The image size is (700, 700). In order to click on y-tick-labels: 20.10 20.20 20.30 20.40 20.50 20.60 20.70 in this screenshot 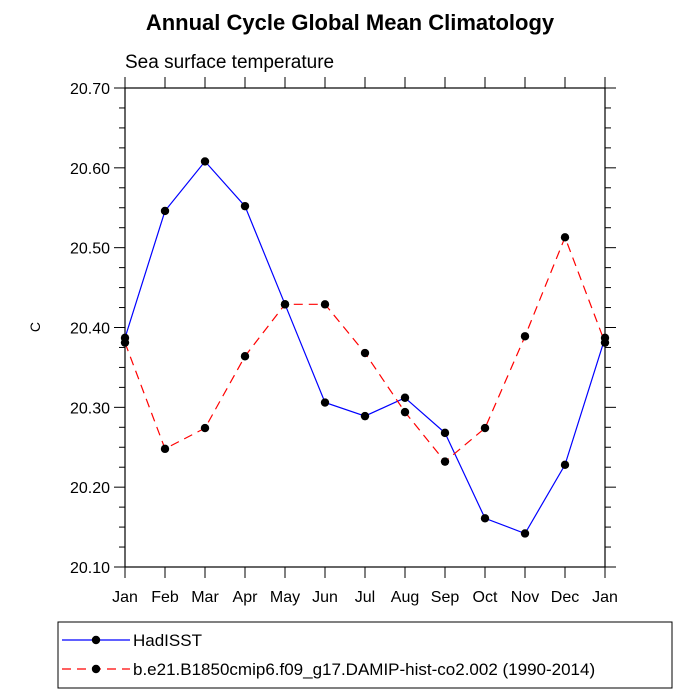, I will do `click(90, 329)`.